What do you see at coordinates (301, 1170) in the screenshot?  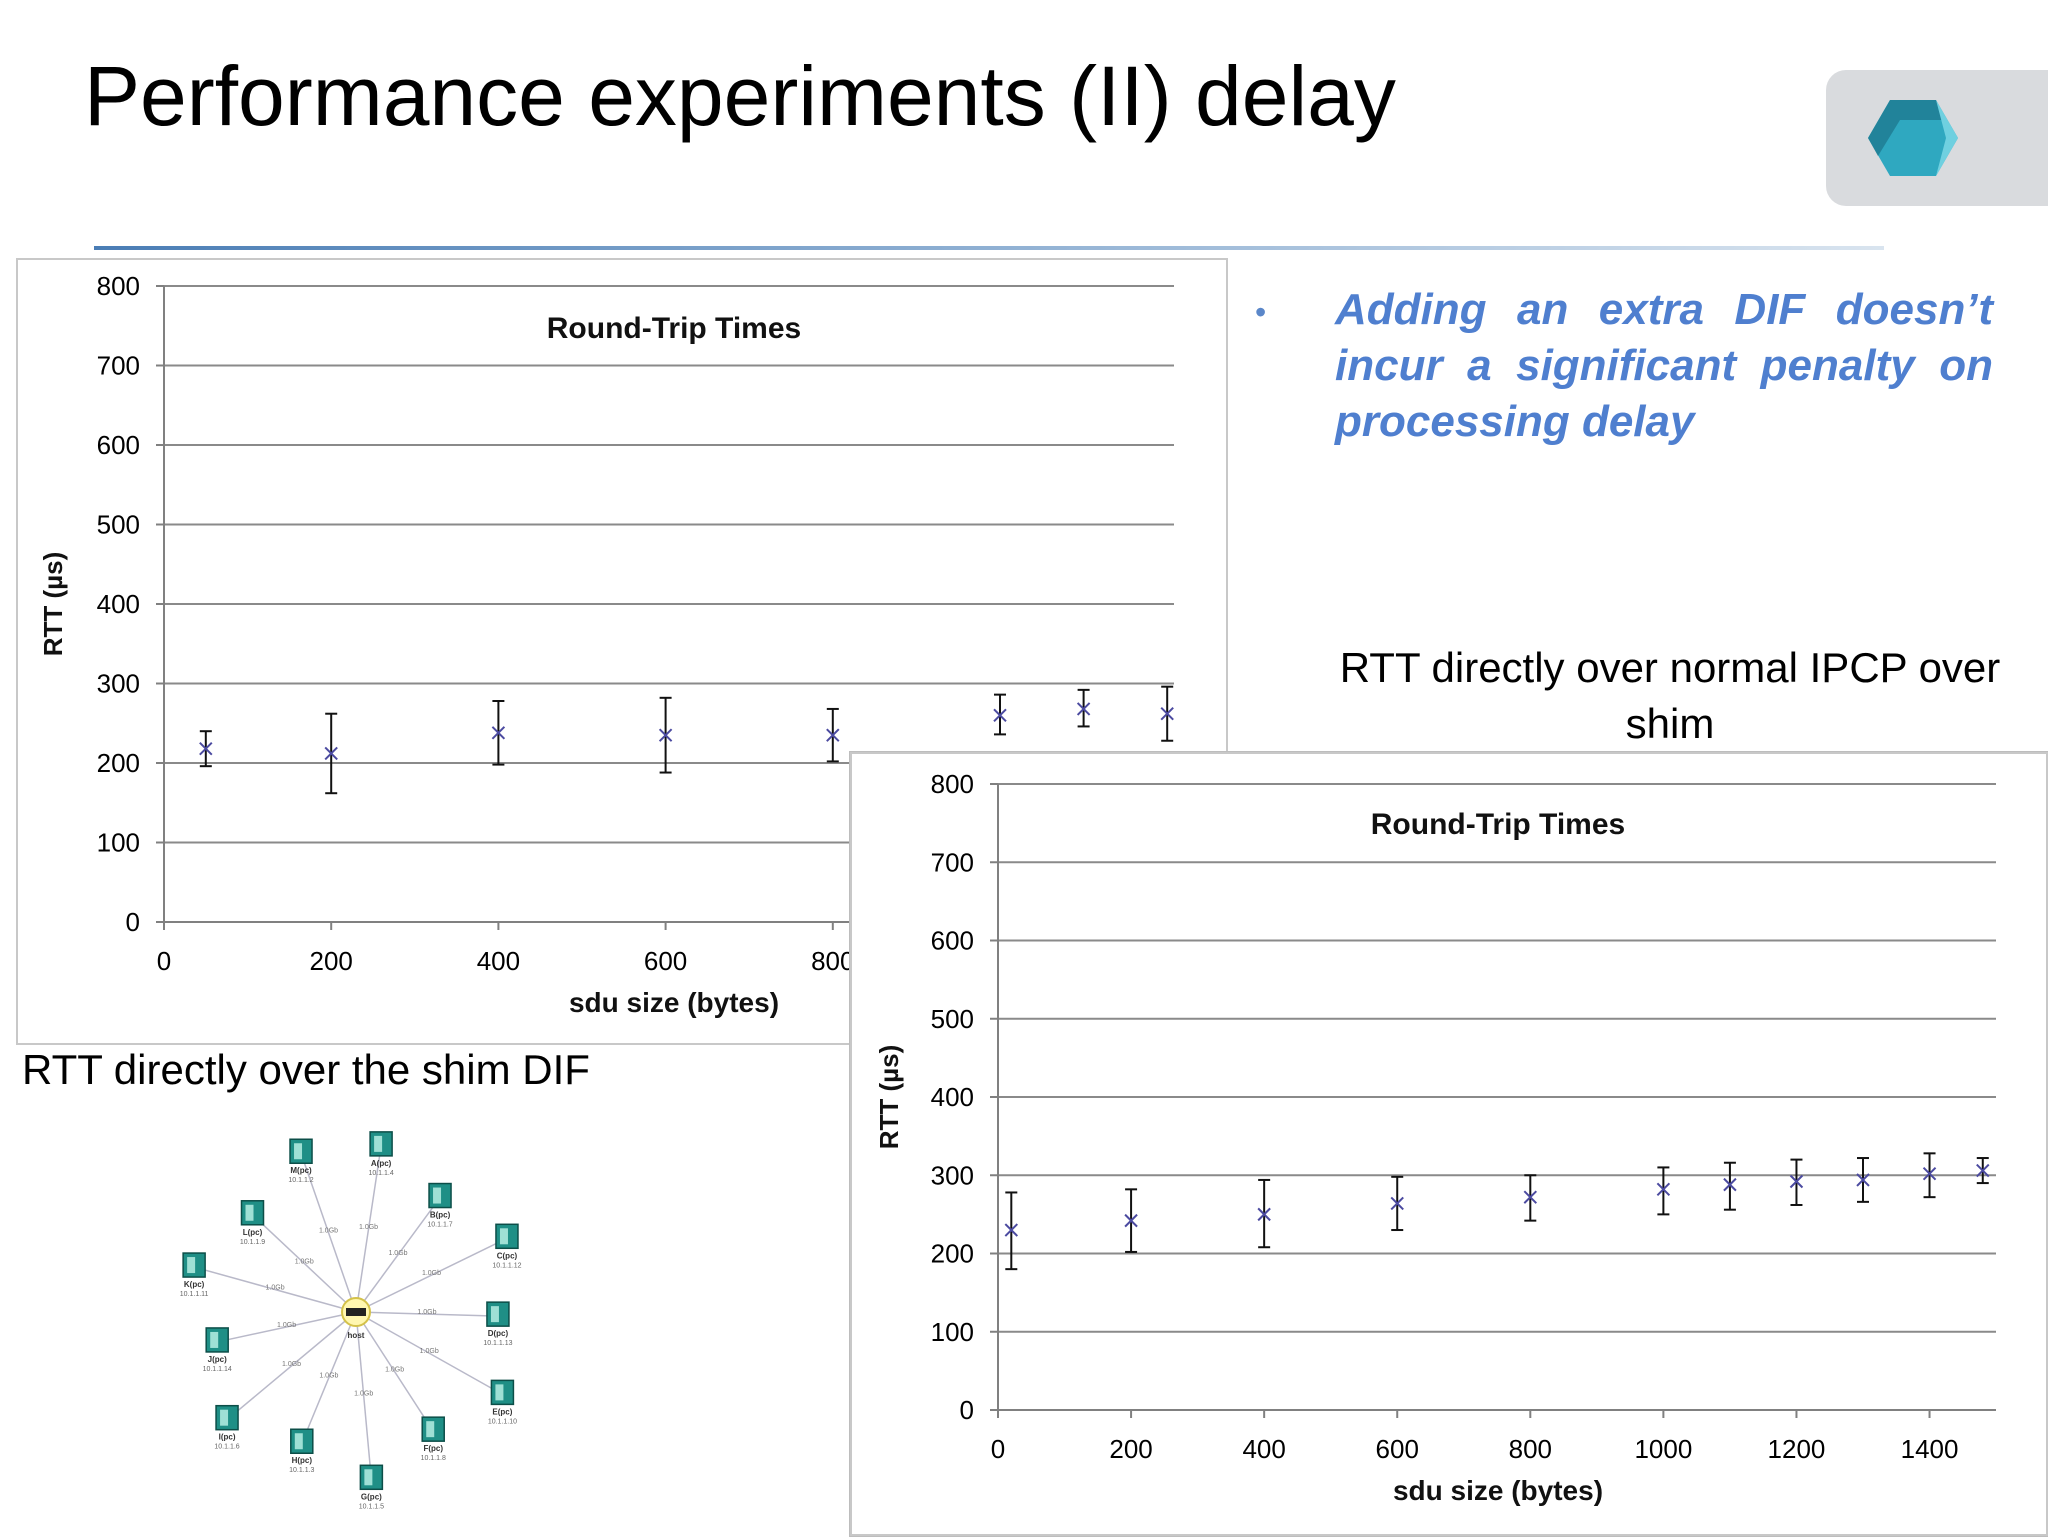 I see `node-name: M(pc)` at bounding box center [301, 1170].